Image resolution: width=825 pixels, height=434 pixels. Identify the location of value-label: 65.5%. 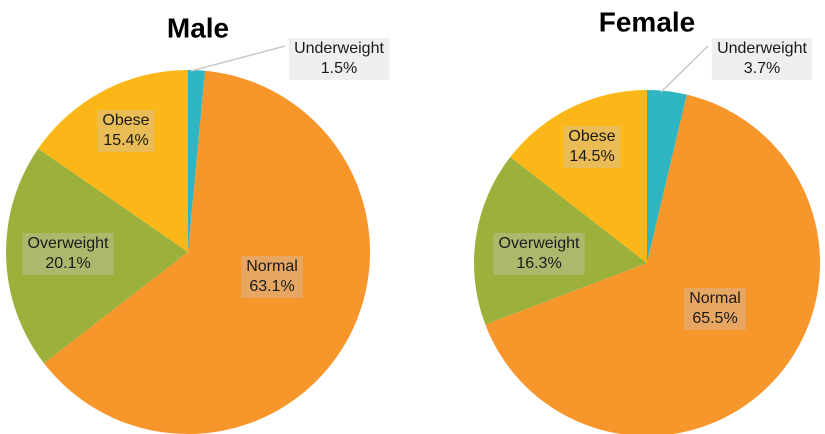
(714, 318).